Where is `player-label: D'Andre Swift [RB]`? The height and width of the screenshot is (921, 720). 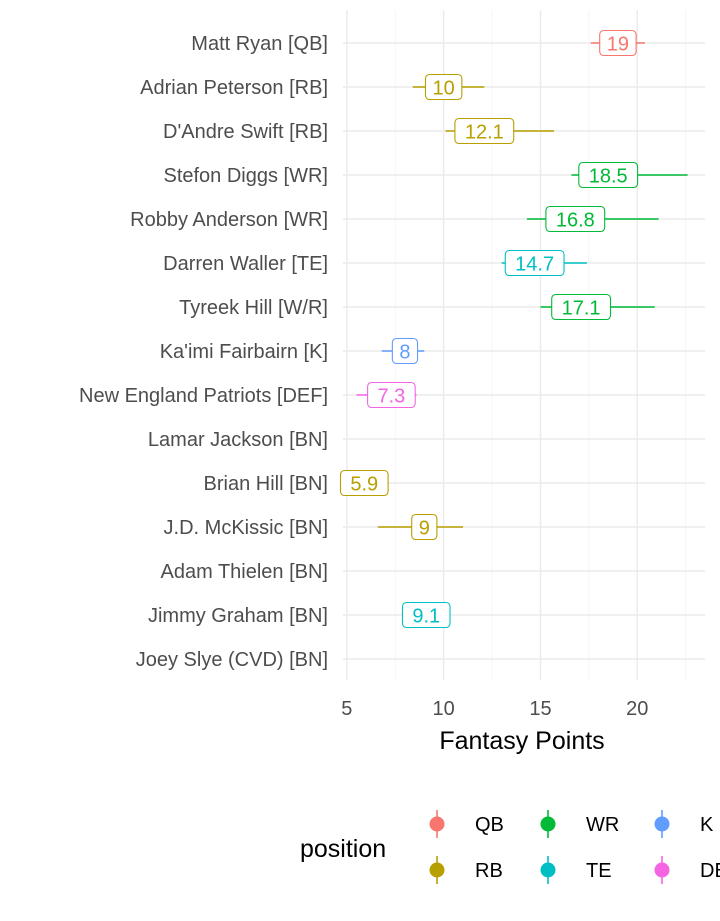
player-label: D'Andre Swift [RB] is located at coordinates (245, 132).